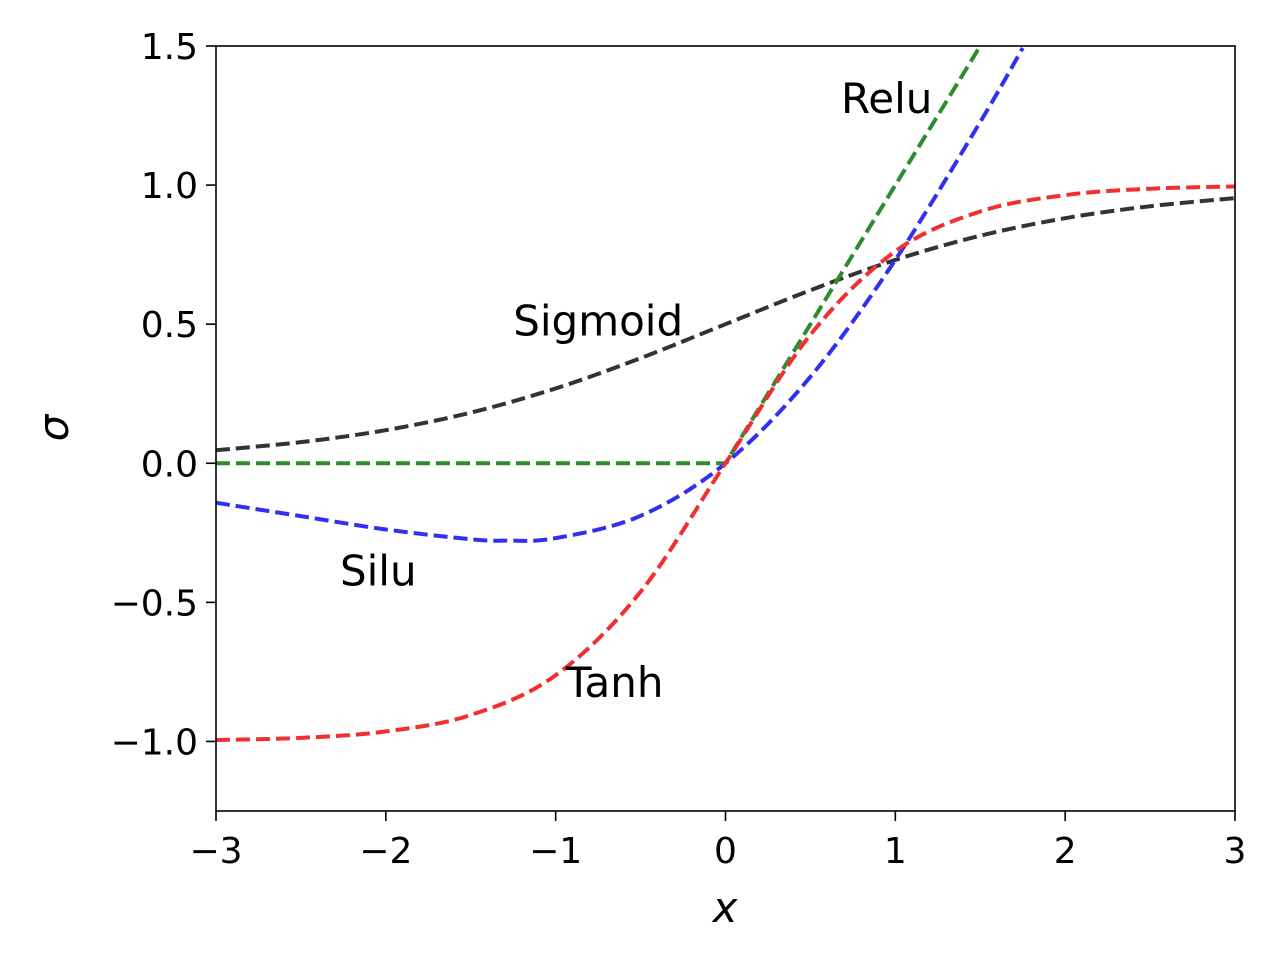 This screenshot has height=960, width=1280. I want to click on annotation-silu: Silu, so click(378, 571).